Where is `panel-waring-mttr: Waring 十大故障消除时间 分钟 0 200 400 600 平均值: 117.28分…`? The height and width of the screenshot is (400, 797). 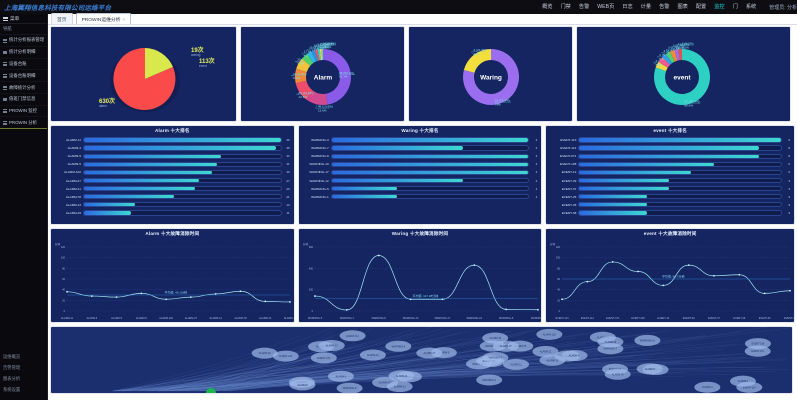 panel-waring-mttr: Waring 十大故障消除时间 分钟 0 200 400 600 平均值: 117.28分… is located at coordinates (420, 275).